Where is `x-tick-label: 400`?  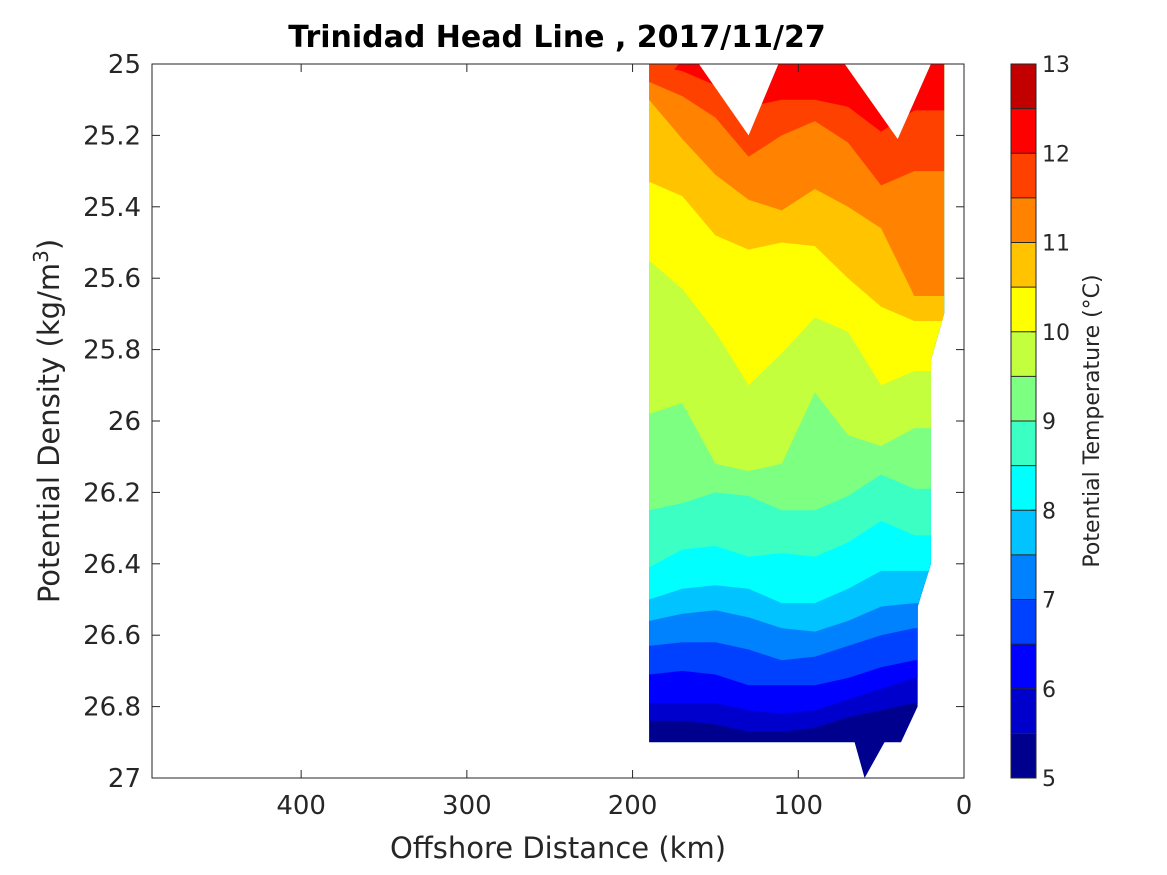
x-tick-label: 400 is located at coordinates (301, 806).